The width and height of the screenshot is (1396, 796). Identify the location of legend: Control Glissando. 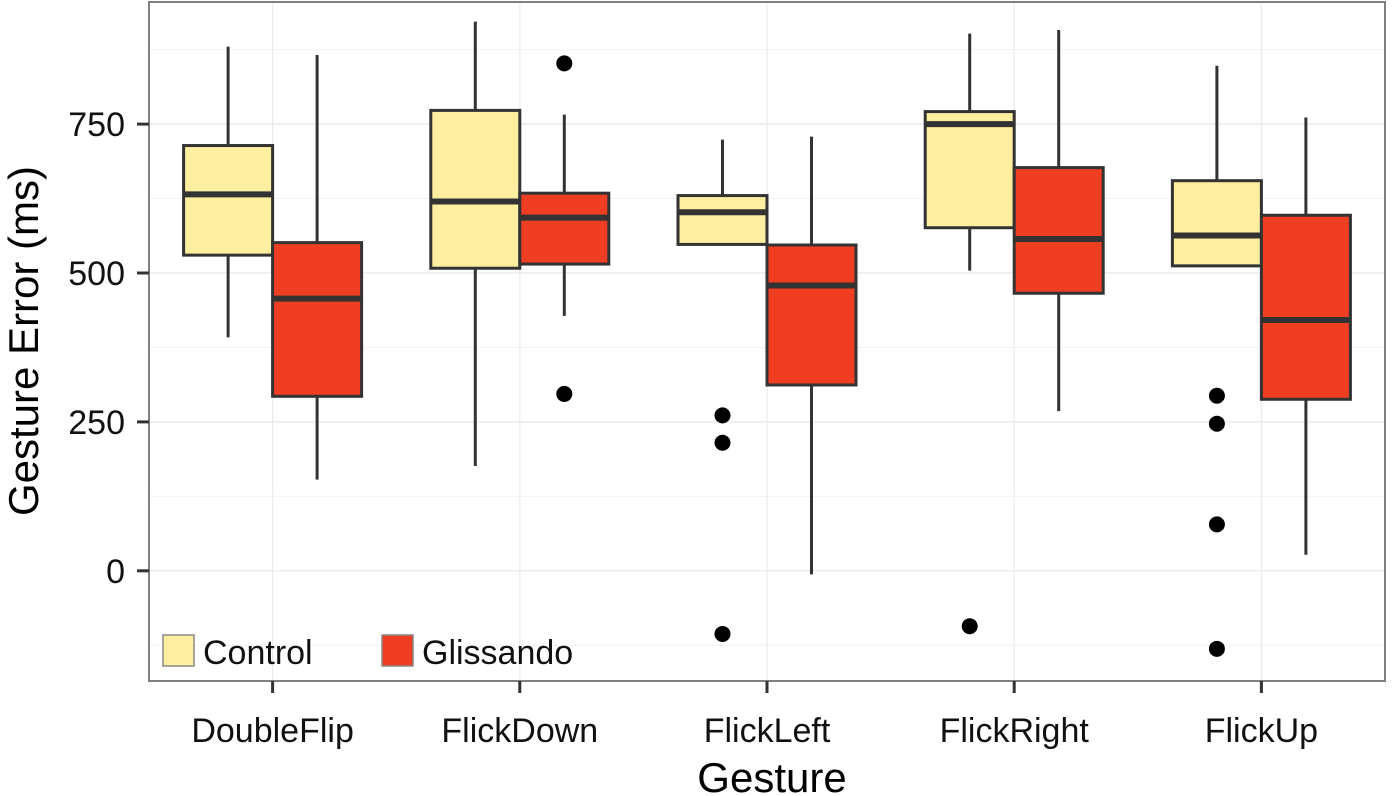
(367, 653).